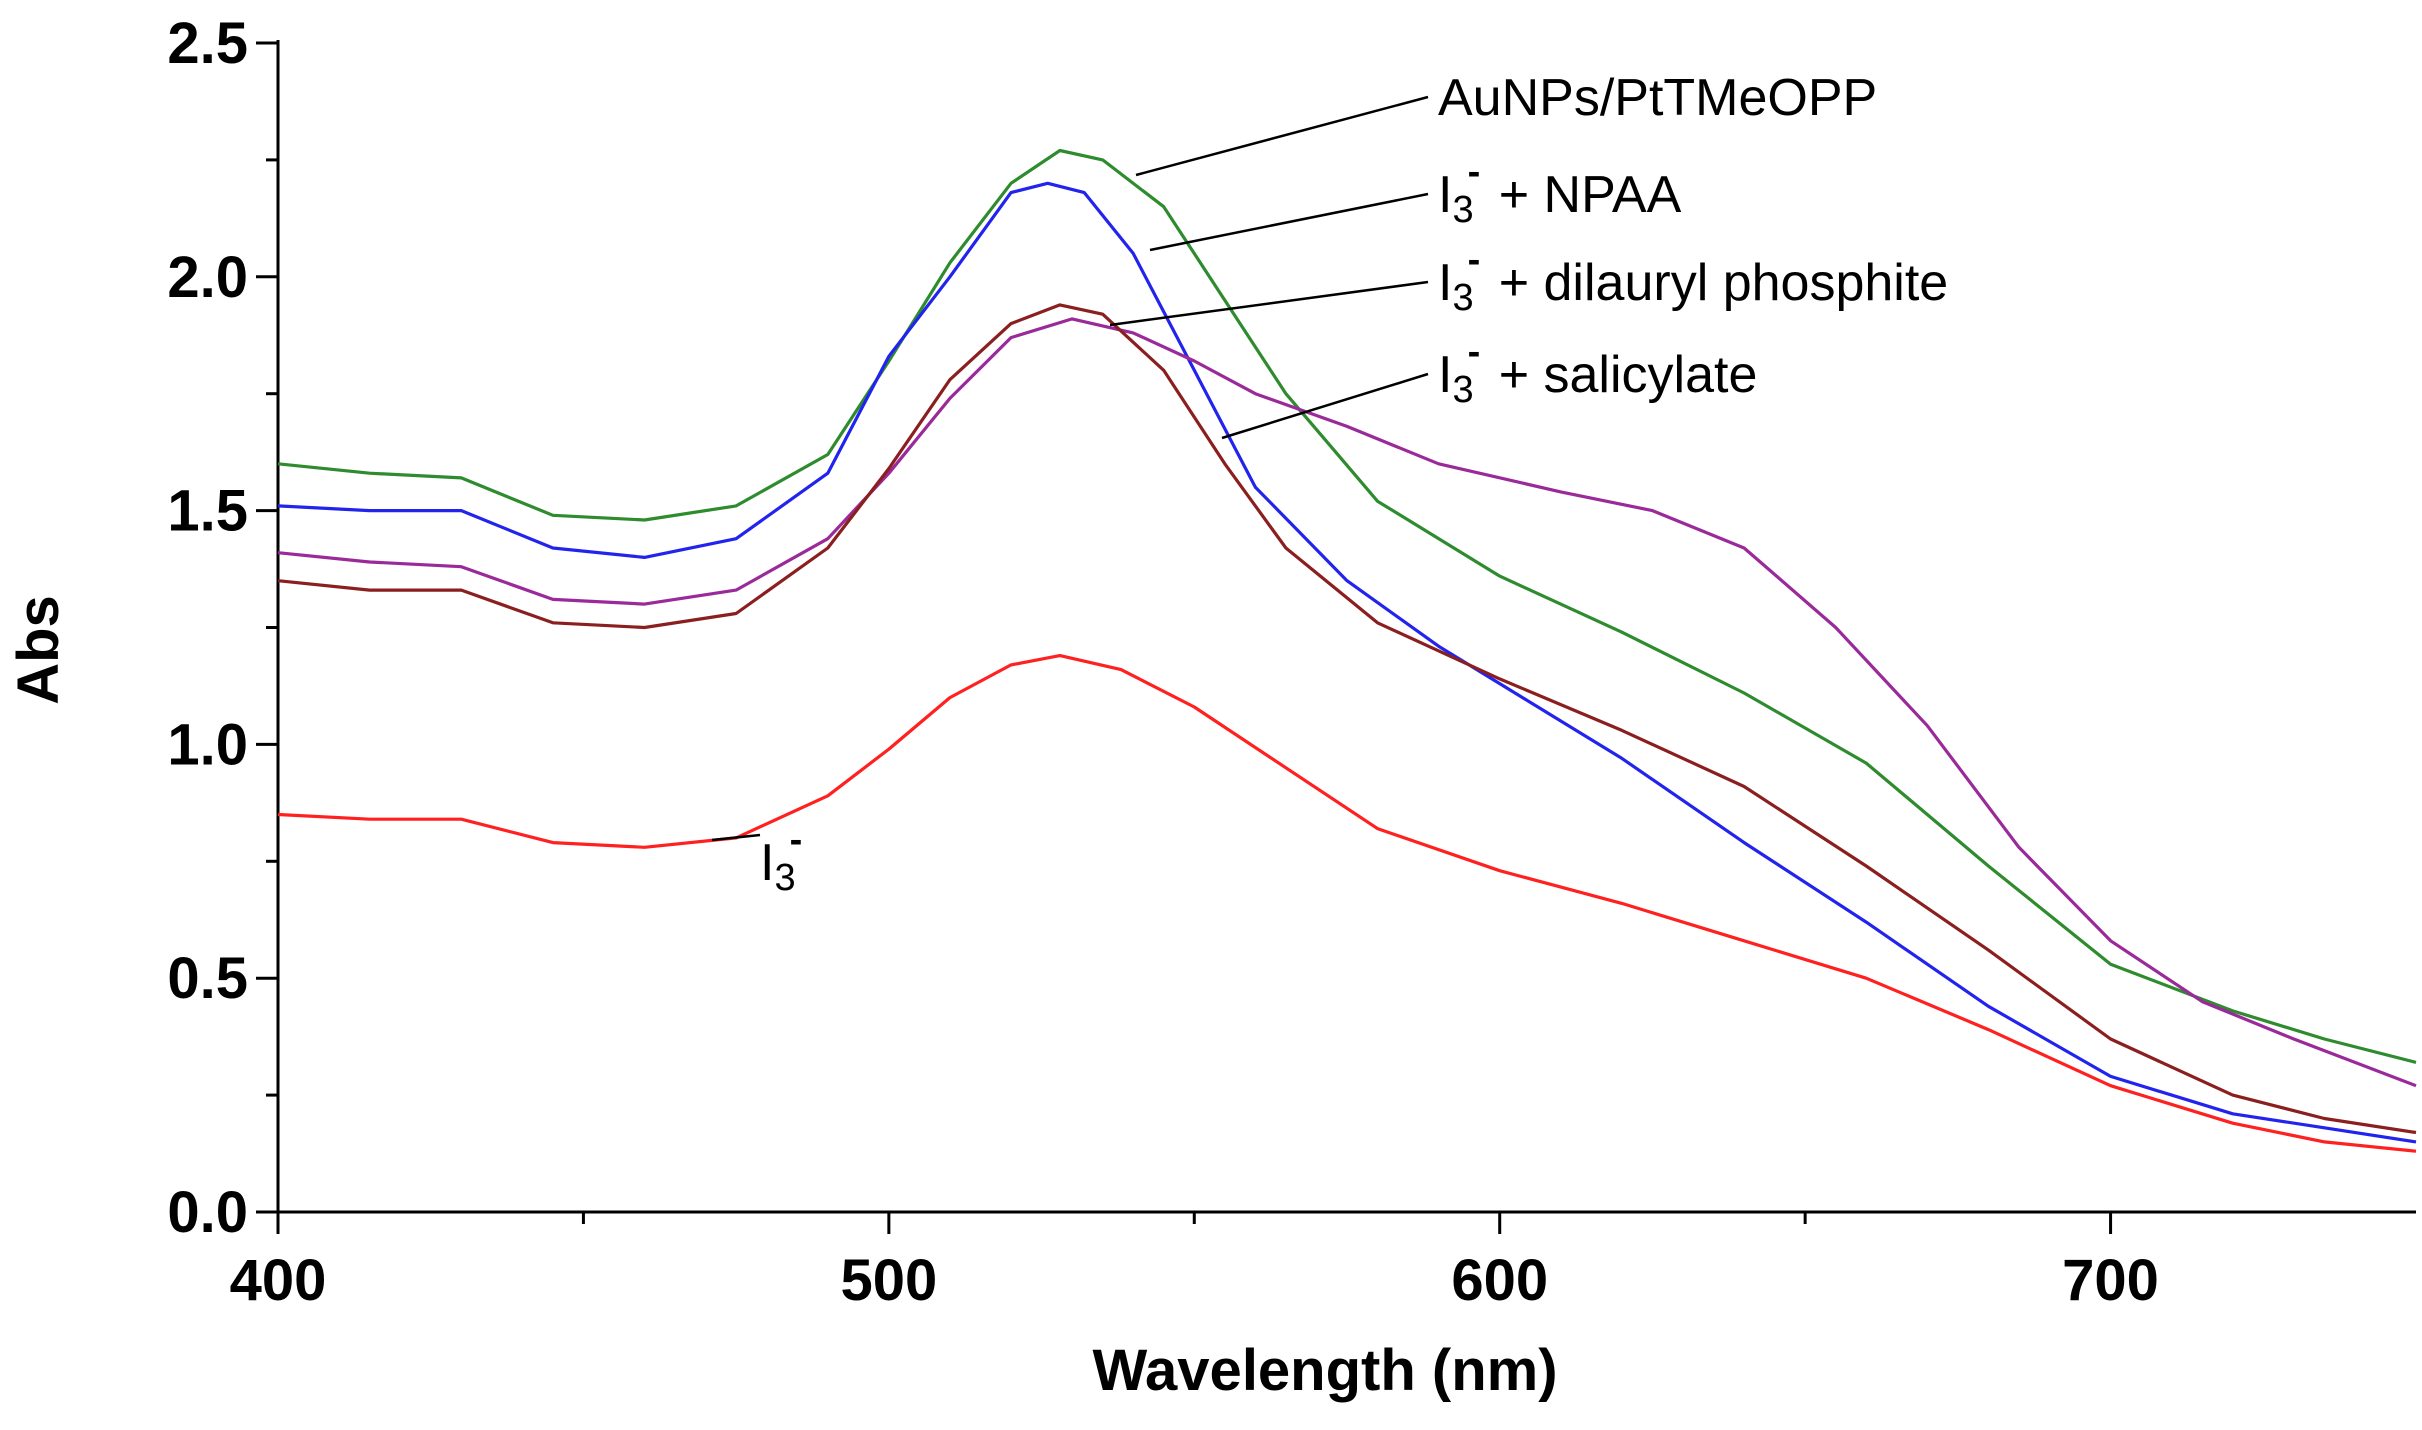 The height and width of the screenshot is (1430, 2422). What do you see at coordinates (1657, 98) in the screenshot?
I see `series-label: AuNPs/PtTMeOPP` at bounding box center [1657, 98].